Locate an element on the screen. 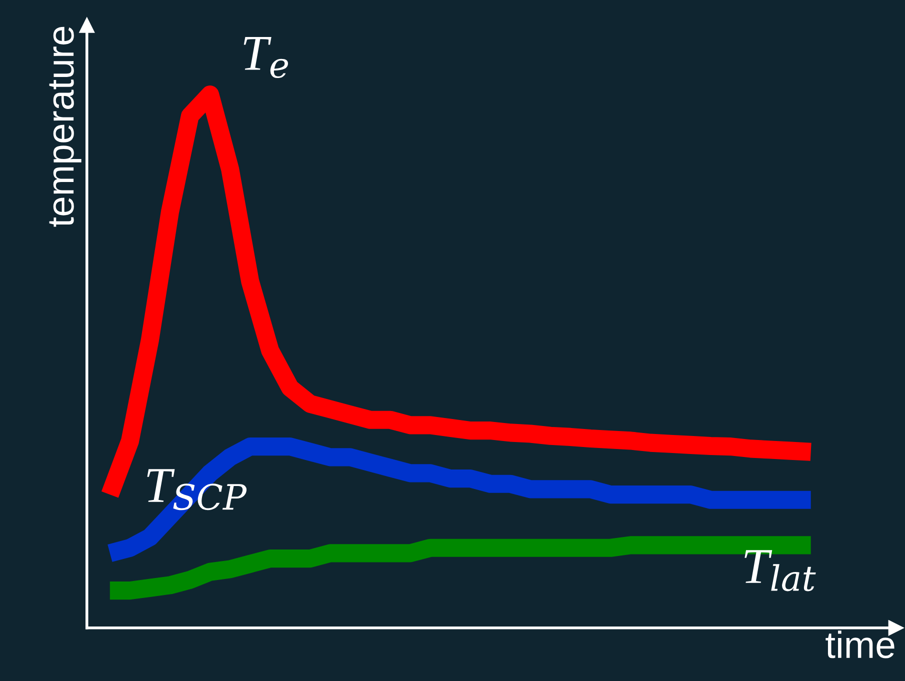  y-axis-title: temperature is located at coordinates (65, 126).